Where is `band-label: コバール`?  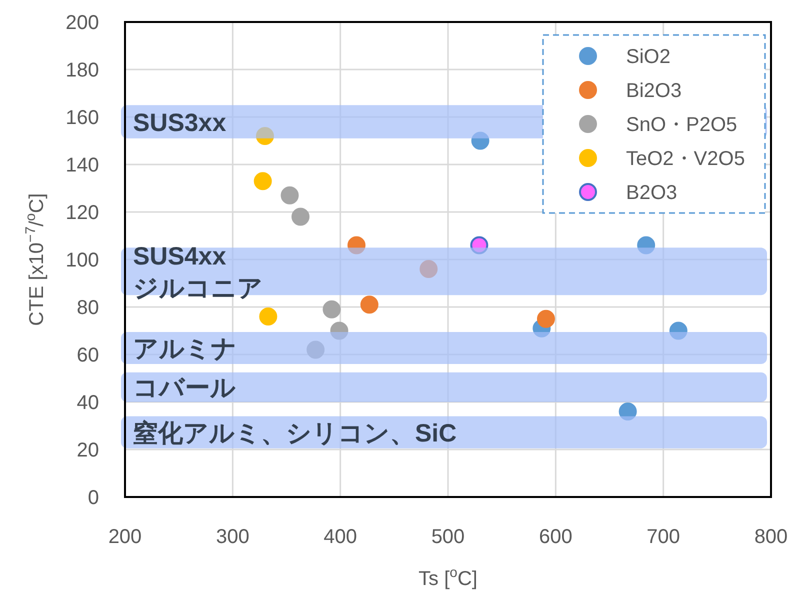 band-label: コバール is located at coordinates (184, 388).